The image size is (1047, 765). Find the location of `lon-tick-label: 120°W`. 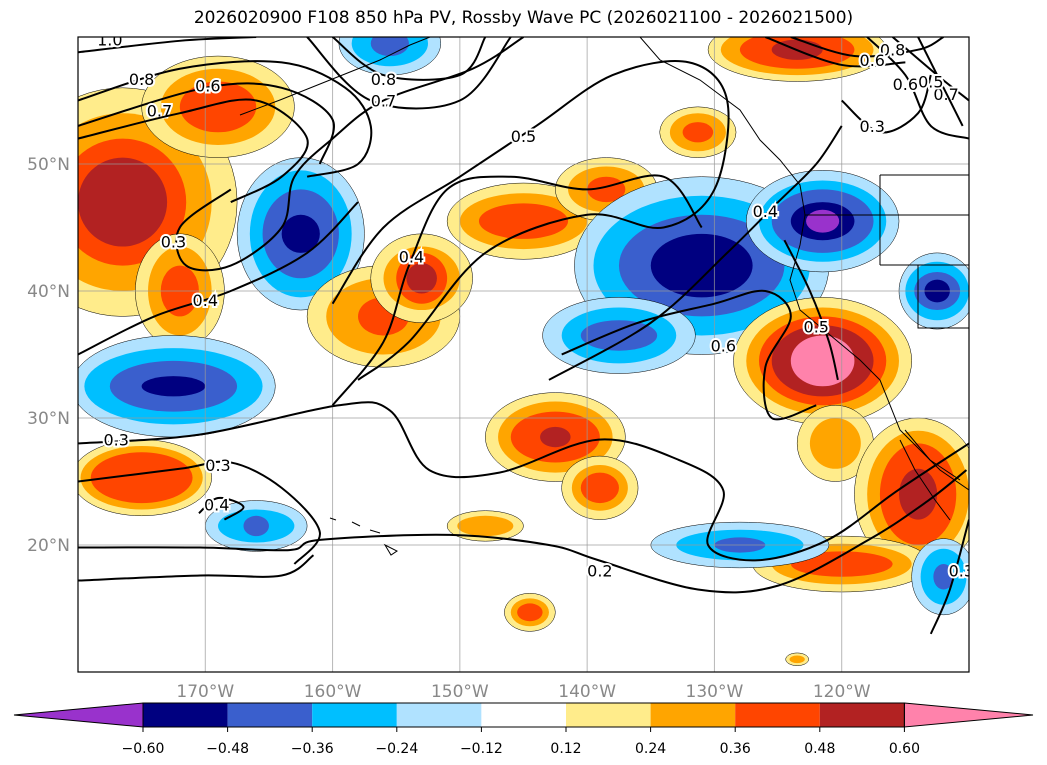

lon-tick-label: 120°W is located at coordinates (842, 692).